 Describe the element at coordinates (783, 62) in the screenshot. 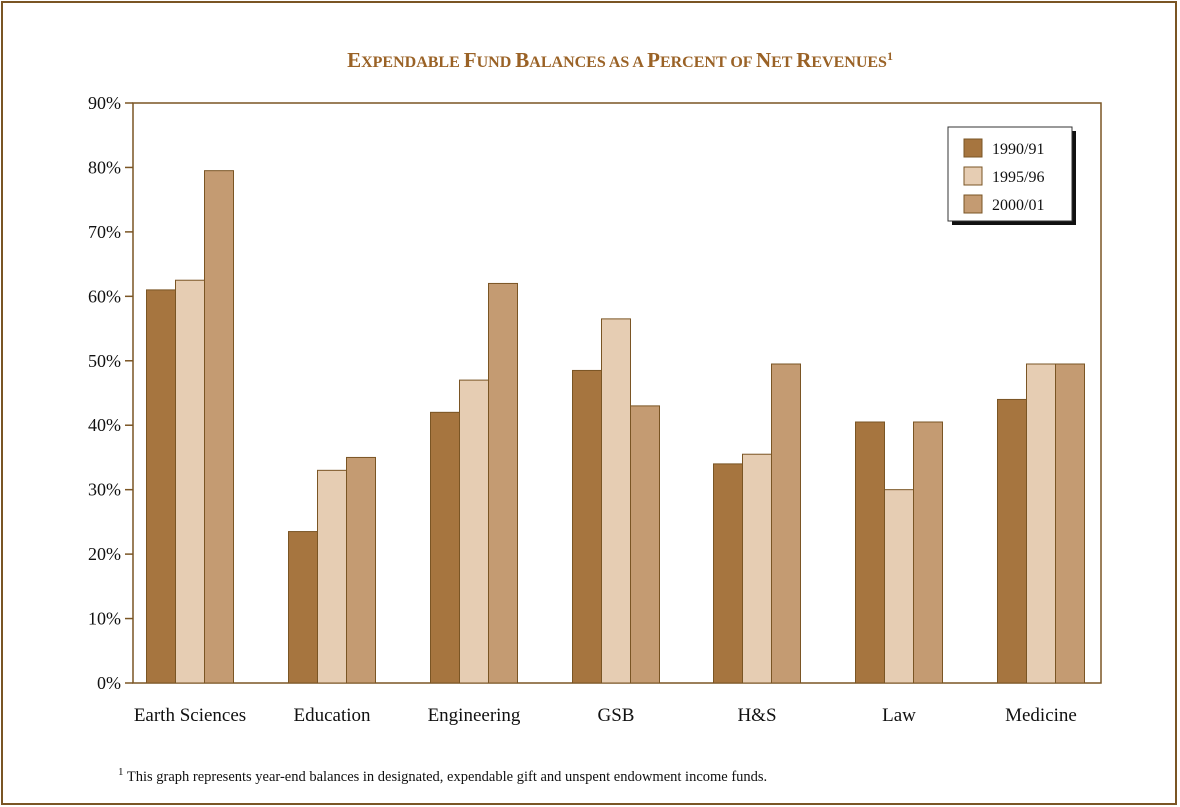

I see `chart-title-part: ET` at that location.